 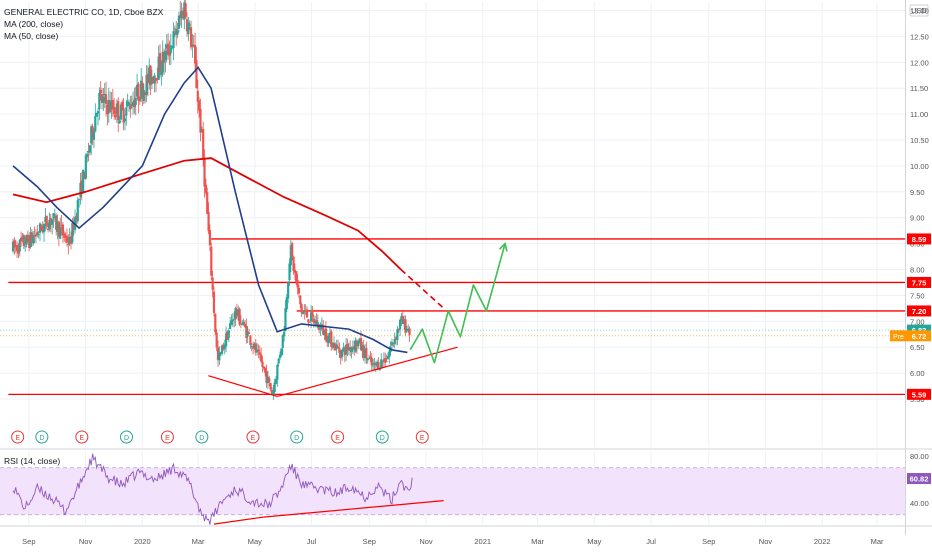 I want to click on price-tick-label: 9.00, so click(x=917, y=218).